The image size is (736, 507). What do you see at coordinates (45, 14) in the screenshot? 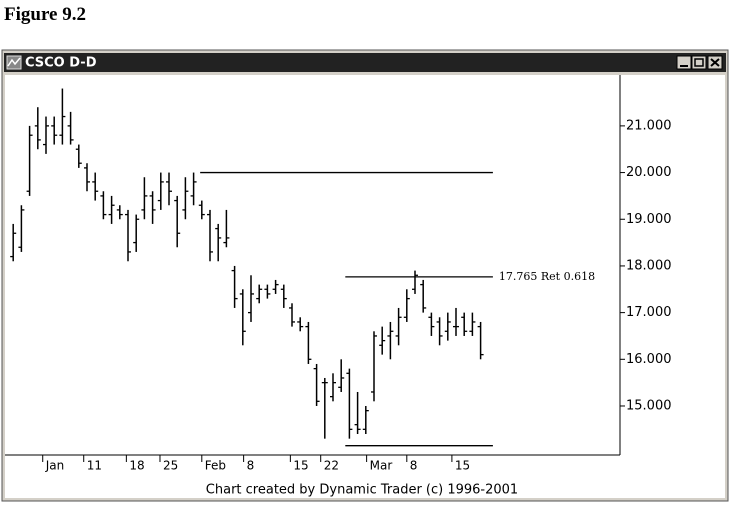
I see `figure-label: Figure 9.2` at bounding box center [45, 14].